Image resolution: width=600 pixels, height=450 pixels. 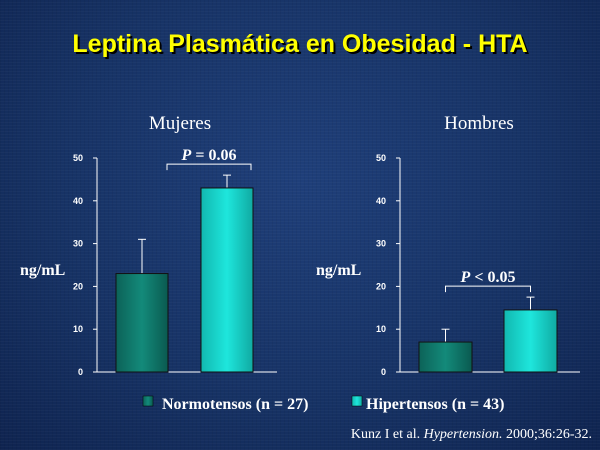 I want to click on hombres-y-tick-label: 20, so click(x=381, y=286).